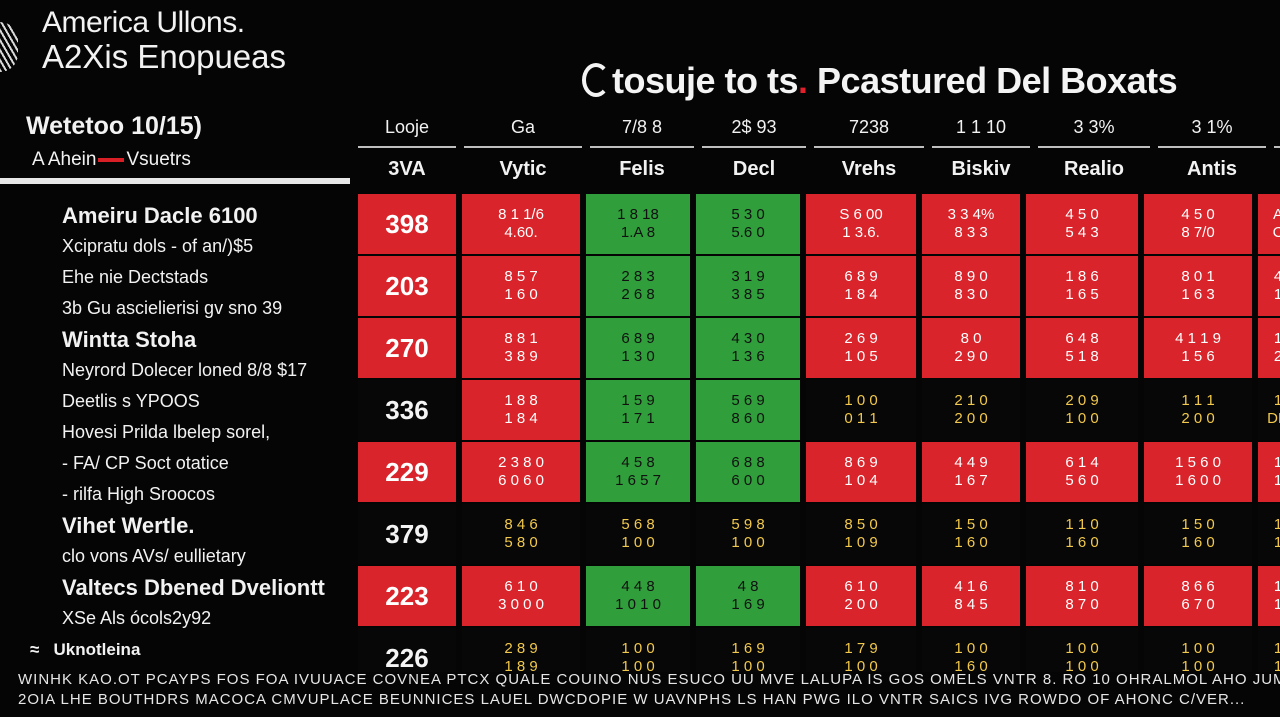 Image resolution: width=1280 pixels, height=717 pixels. I want to click on side-list-item: Vihet Wertle., so click(128, 525).